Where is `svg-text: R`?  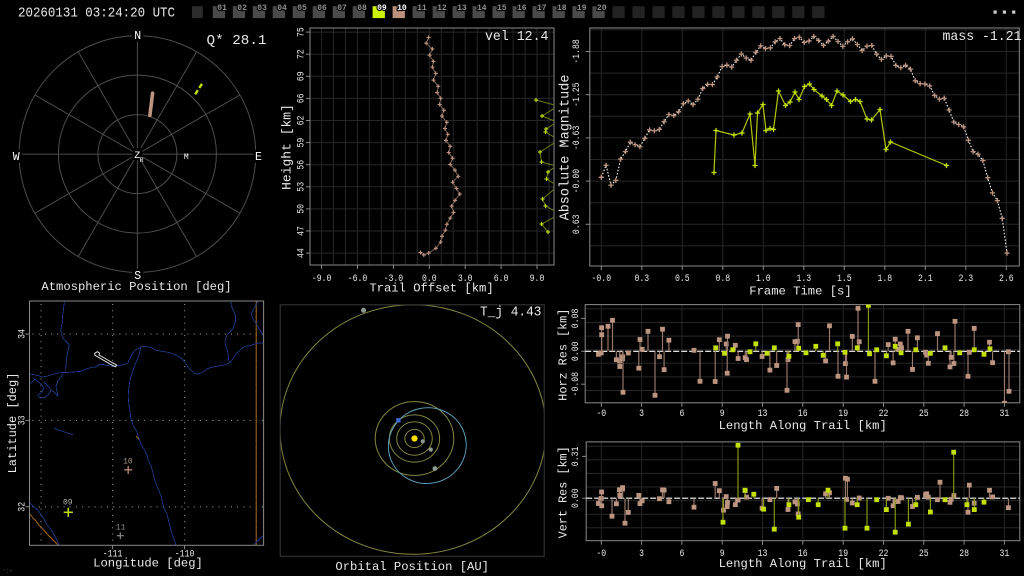 svg-text: R is located at coordinates (142, 160).